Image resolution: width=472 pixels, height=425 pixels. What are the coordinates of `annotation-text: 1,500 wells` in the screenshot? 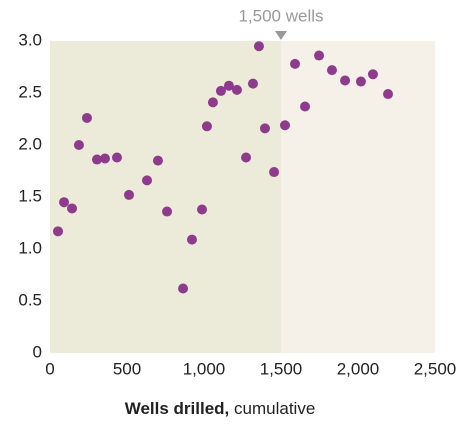 It's located at (280, 15).